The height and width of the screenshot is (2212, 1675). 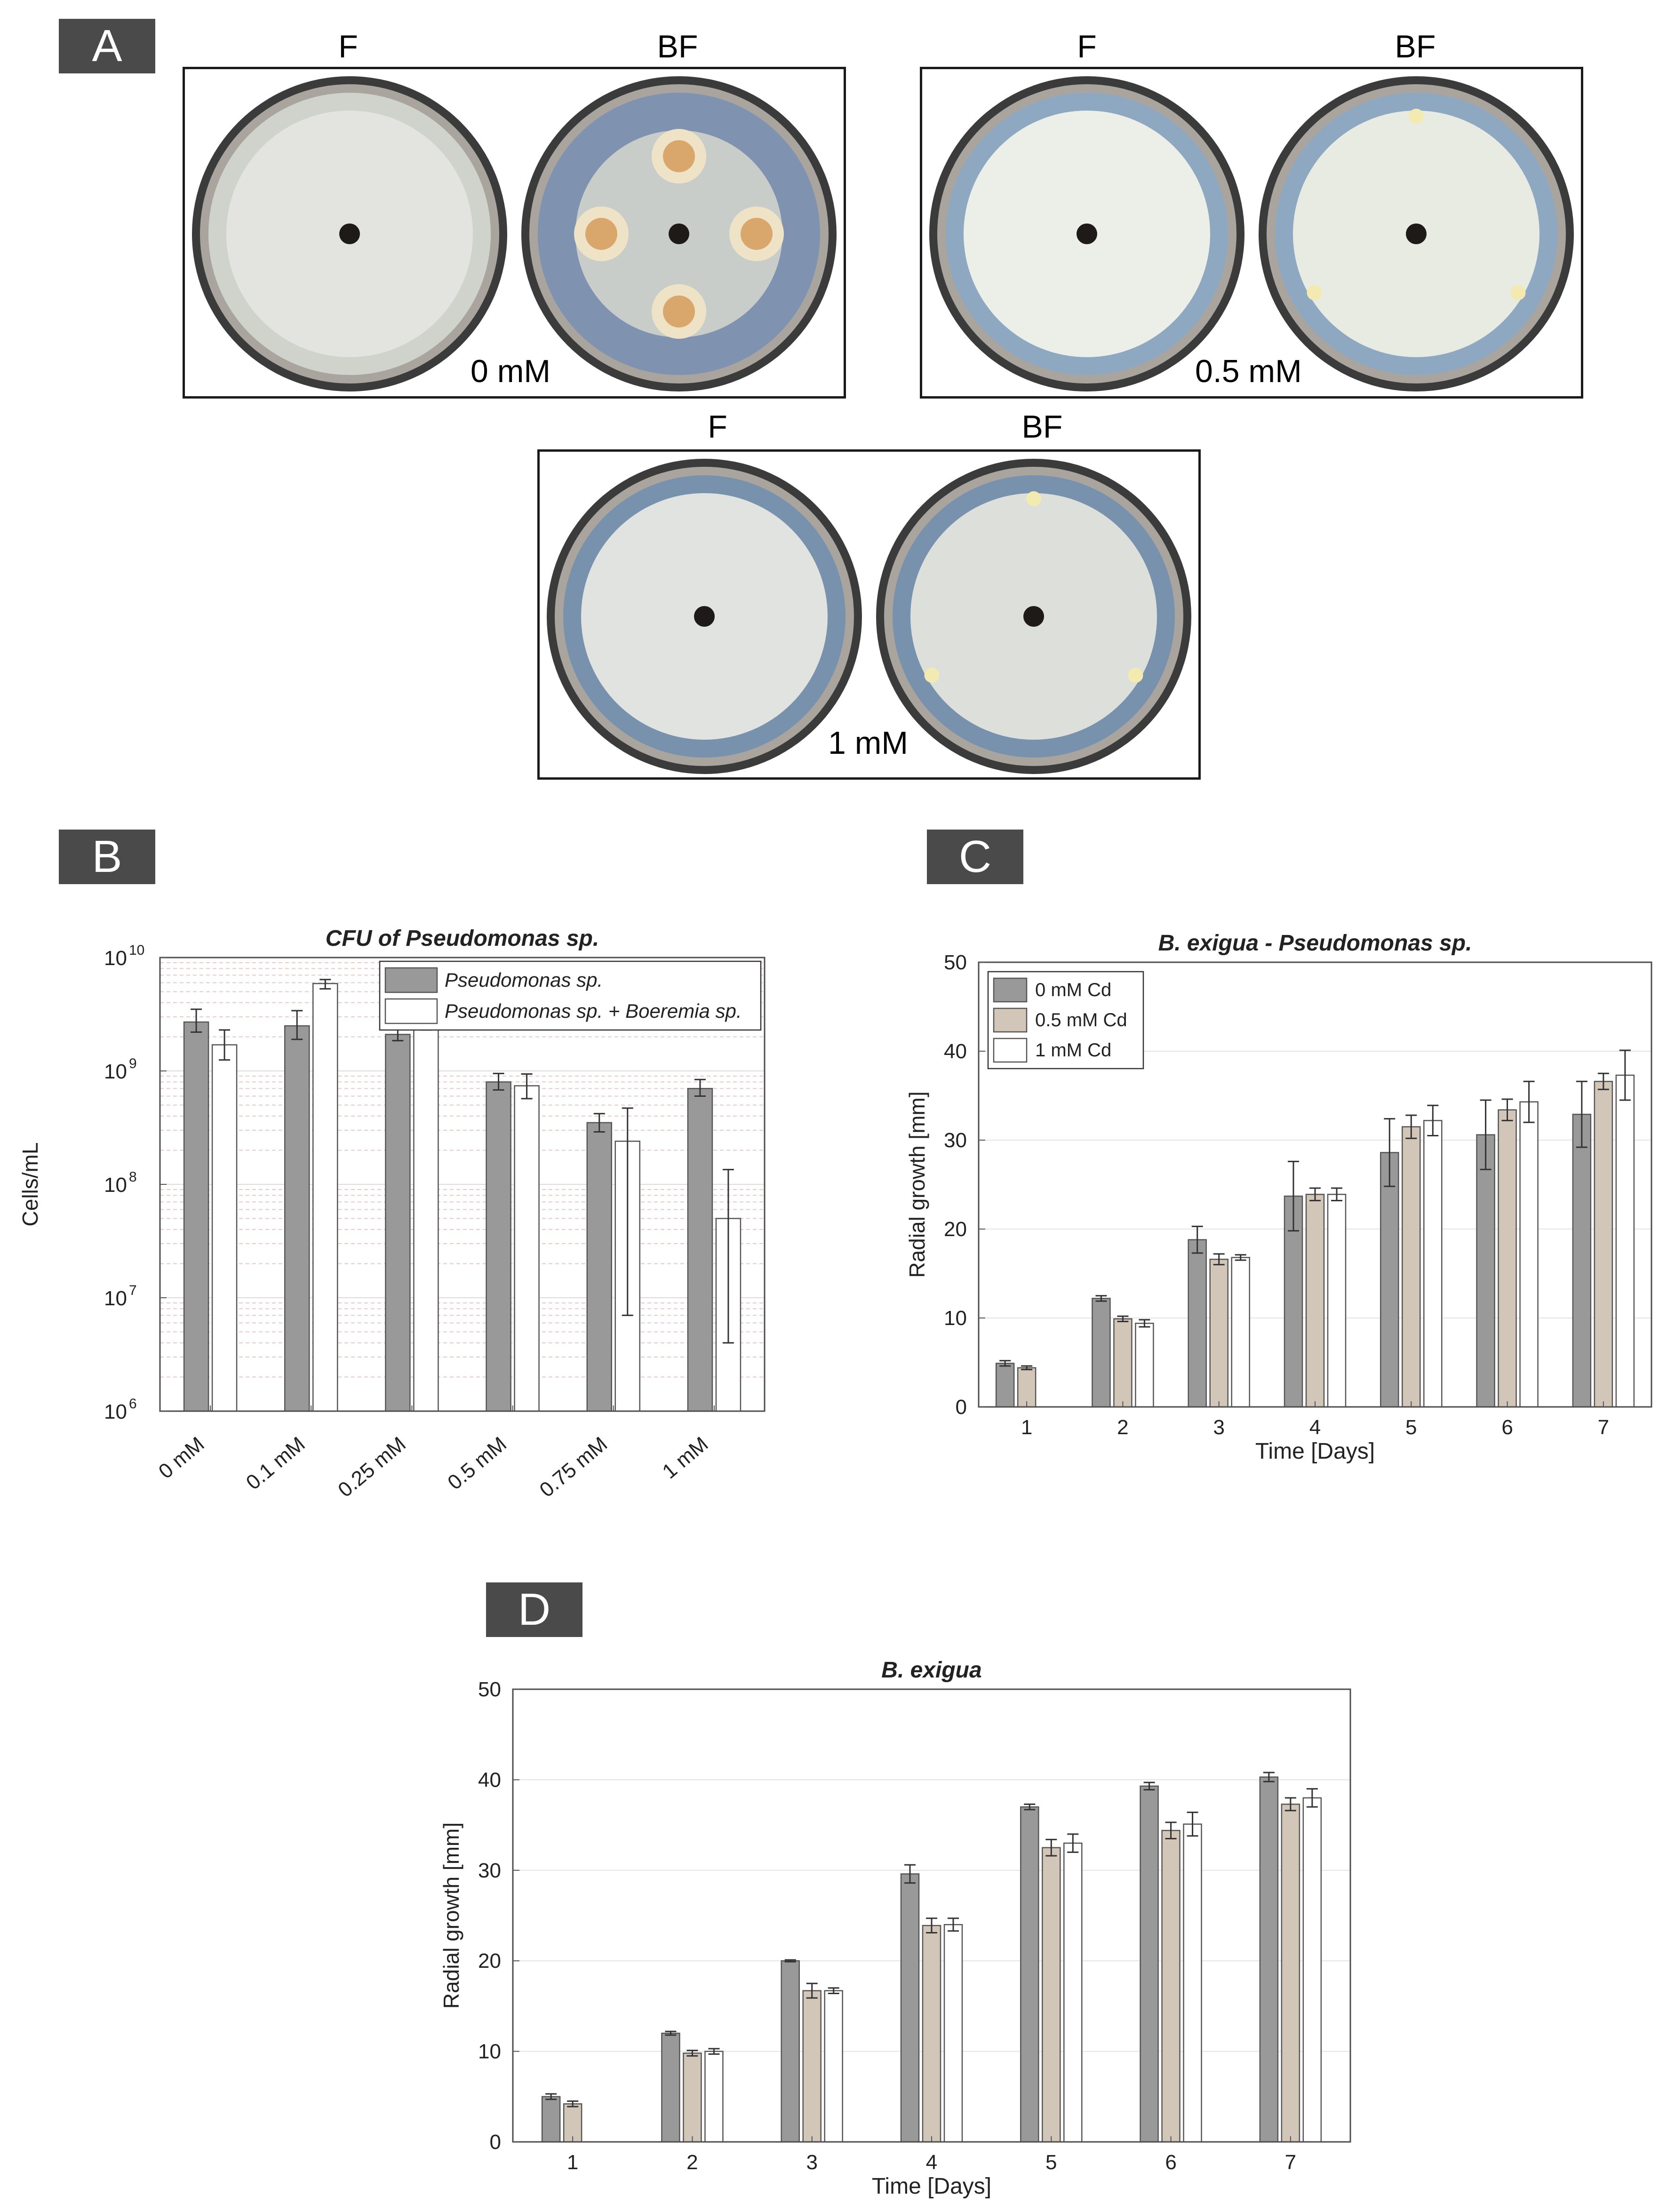 What do you see at coordinates (811, 2162) in the screenshot?
I see `x-tick-label: 3` at bounding box center [811, 2162].